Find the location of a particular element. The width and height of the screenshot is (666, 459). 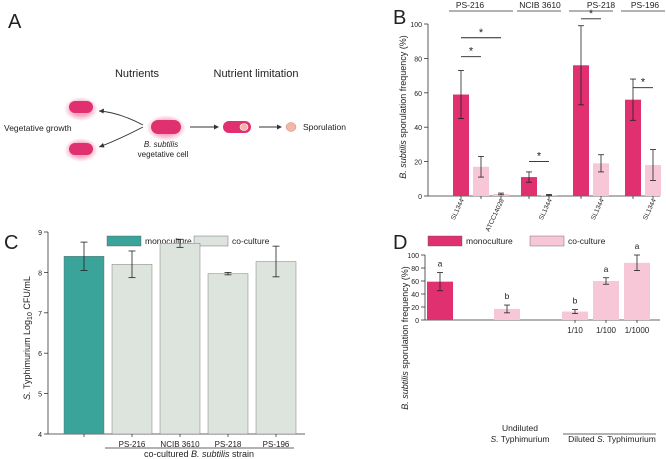

panel-c-y-axis-title: S. Typhimurium Log10 CFU/mL is located at coordinates (28, 338).